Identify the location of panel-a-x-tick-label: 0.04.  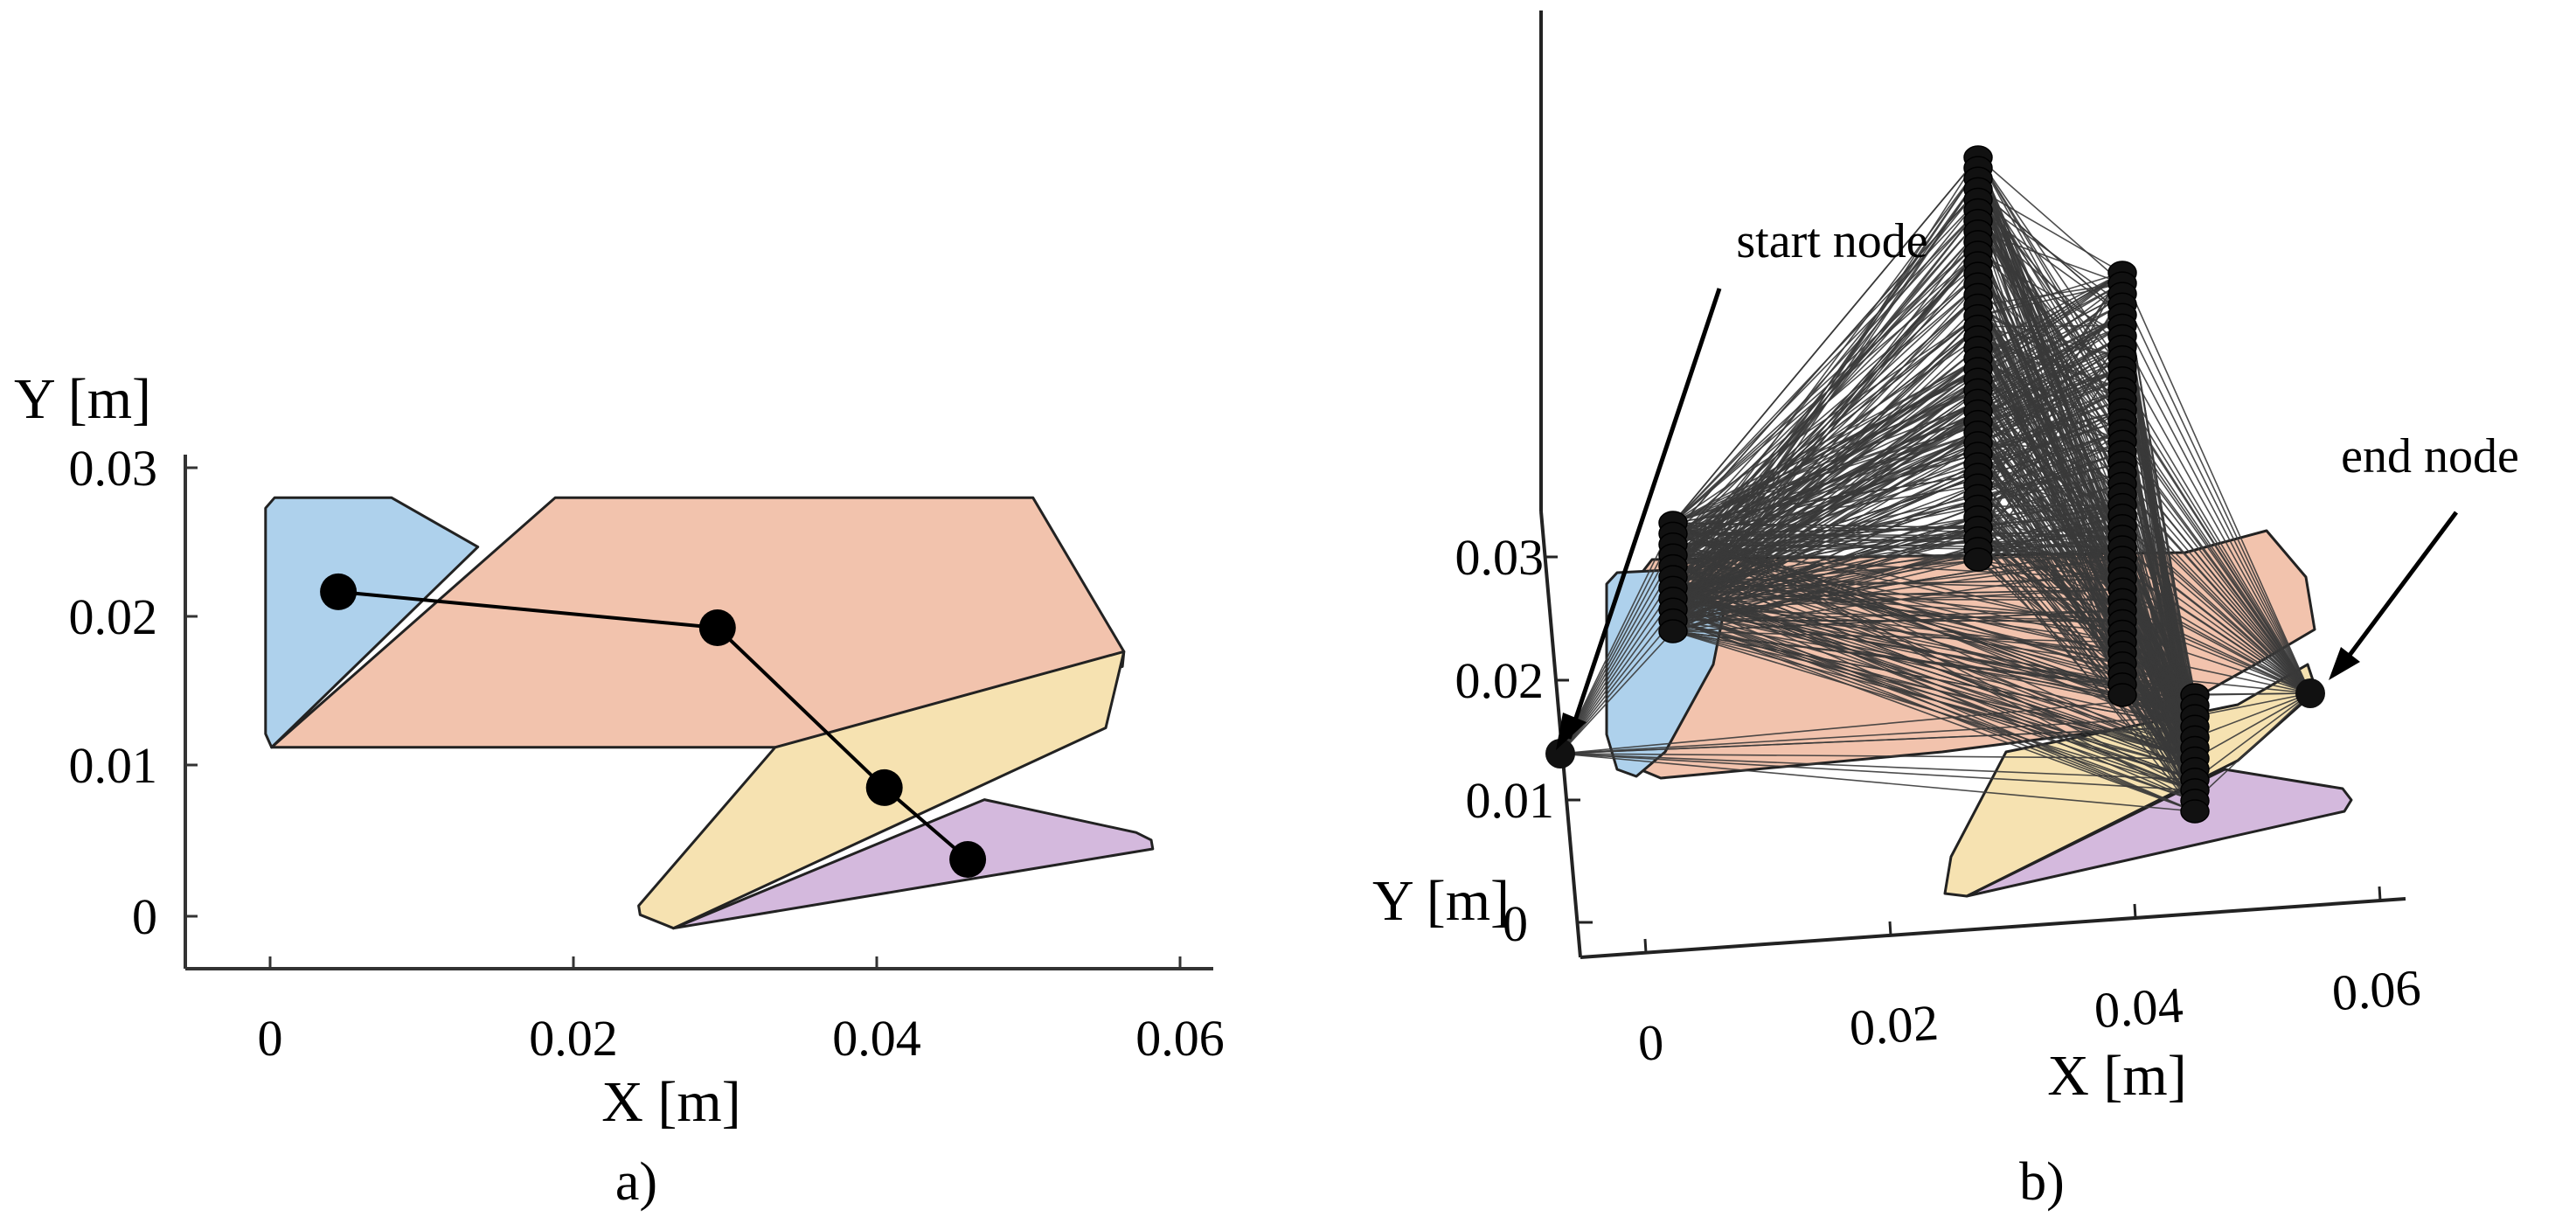
(876, 1038).